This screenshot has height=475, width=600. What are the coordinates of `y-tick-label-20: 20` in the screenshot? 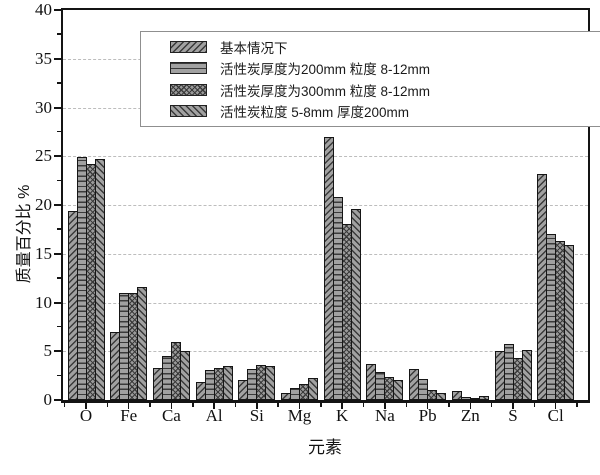 It's located at (43, 204).